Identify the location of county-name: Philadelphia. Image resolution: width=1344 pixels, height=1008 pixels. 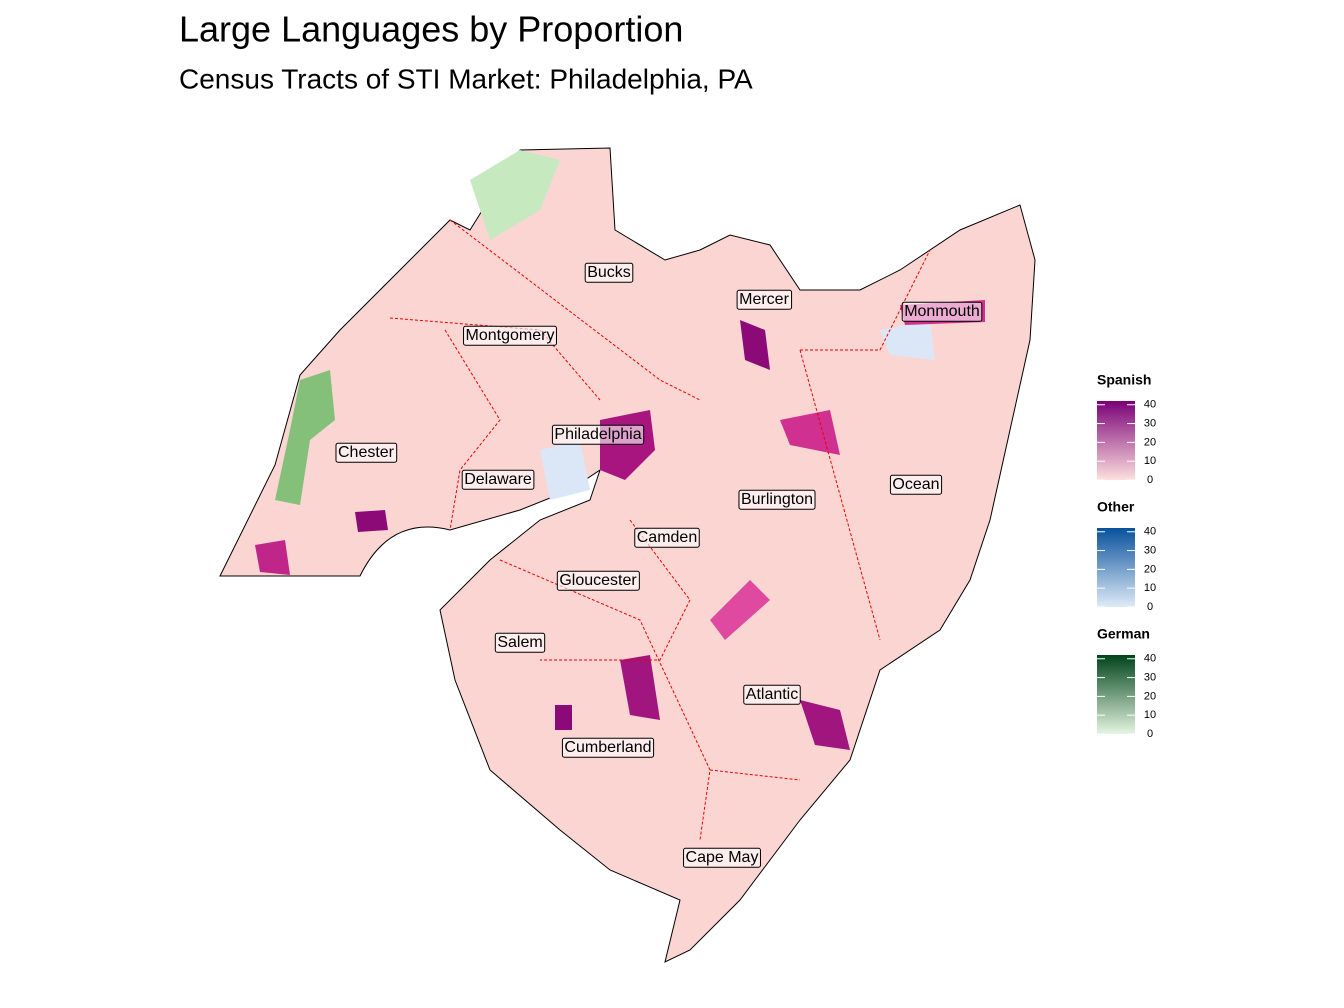
(597, 434).